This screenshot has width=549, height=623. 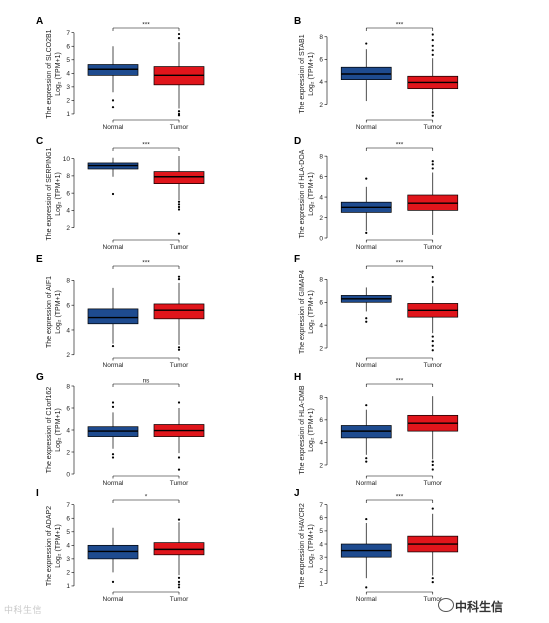 What do you see at coordinates (49, 546) in the screenshot?
I see `y-axis-label: The expression of ADAP2` at bounding box center [49, 546].